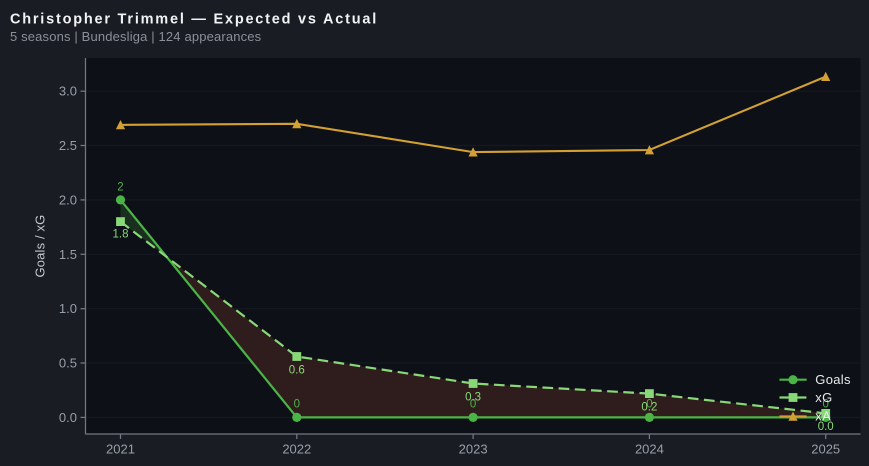 This screenshot has height=466, width=869. Describe the element at coordinates (68, 254) in the screenshot. I see `svg-text: 1.5` at that location.